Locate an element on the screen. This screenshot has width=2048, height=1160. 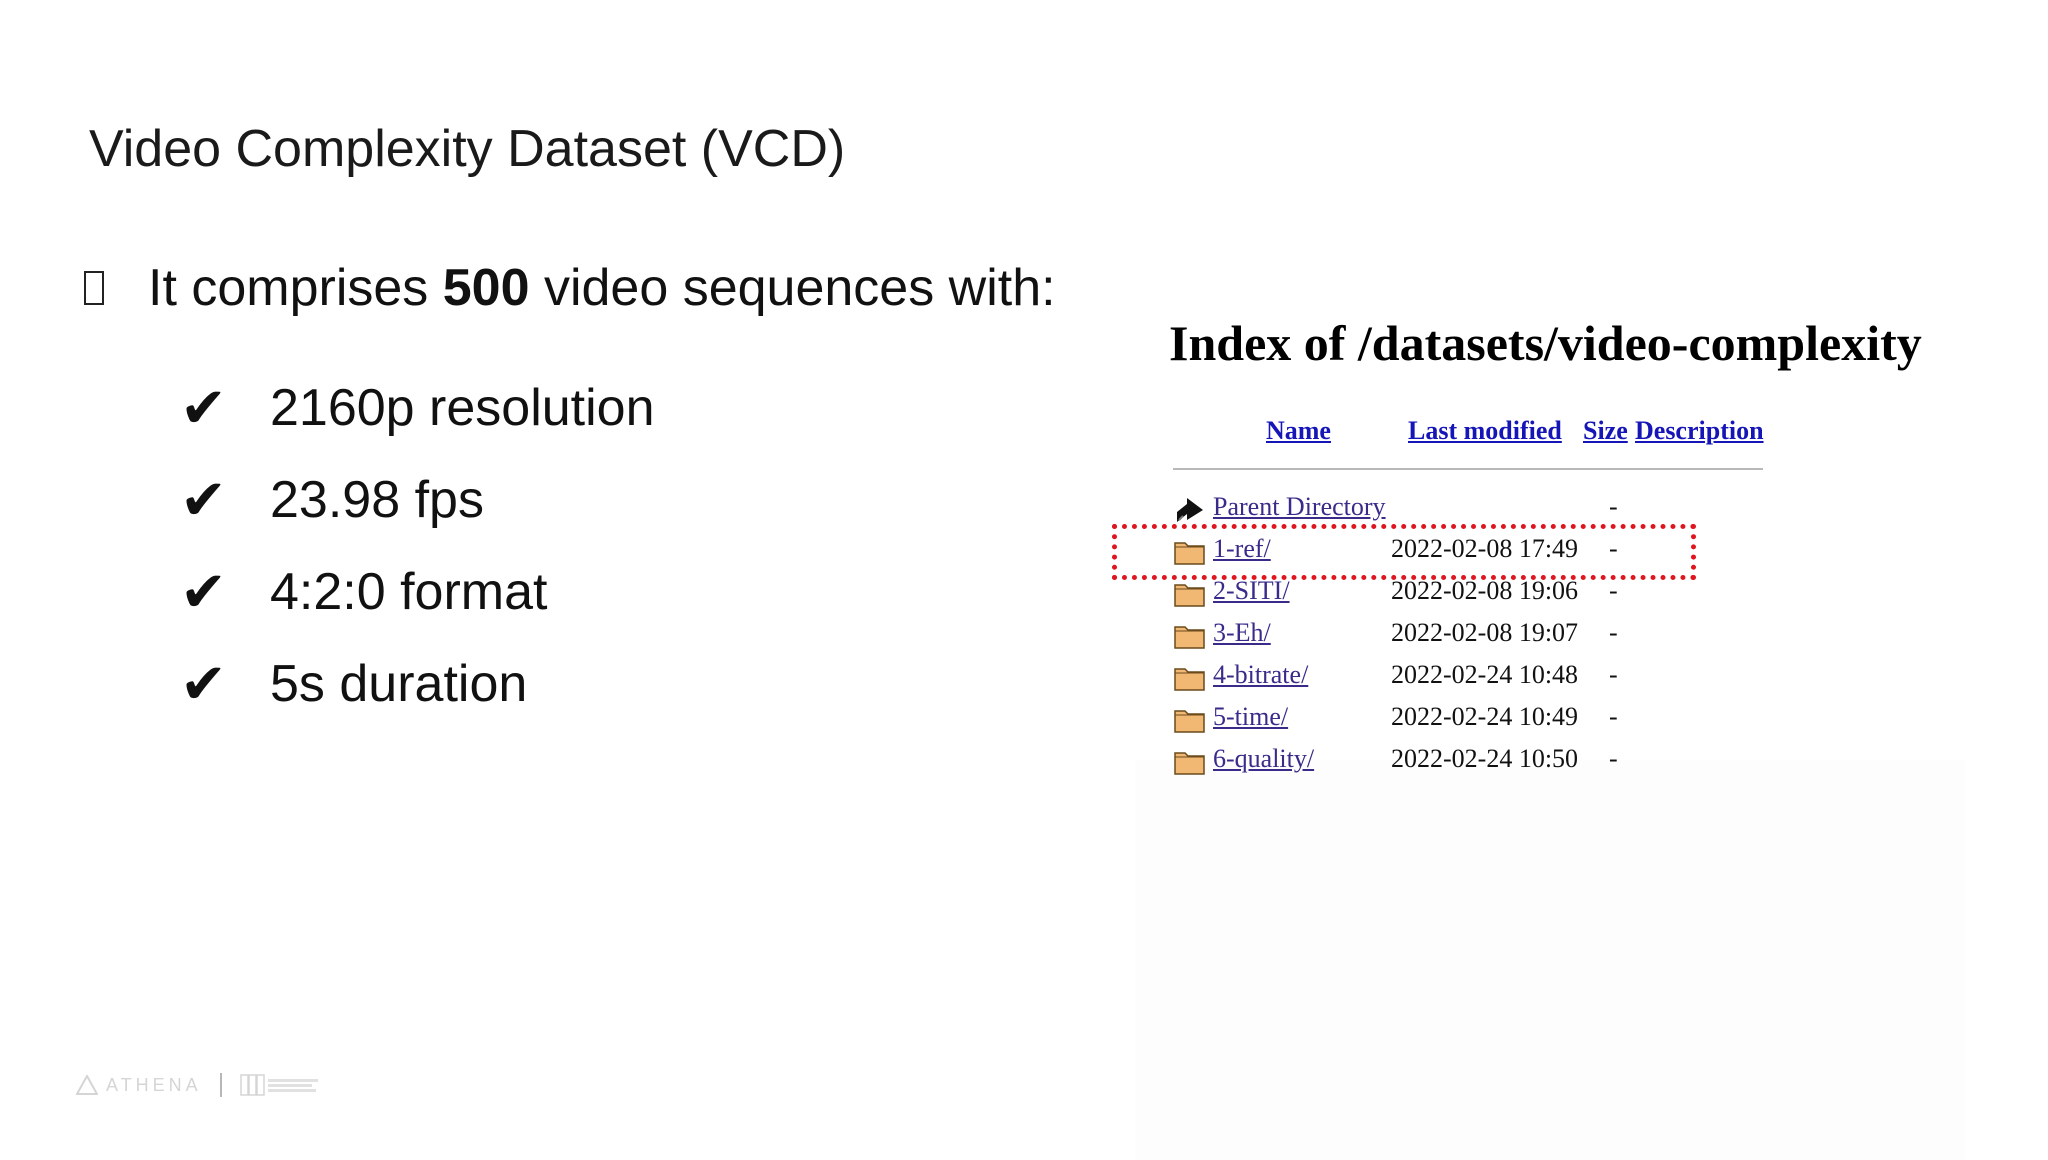
highlight-box is located at coordinates (1404, 552).